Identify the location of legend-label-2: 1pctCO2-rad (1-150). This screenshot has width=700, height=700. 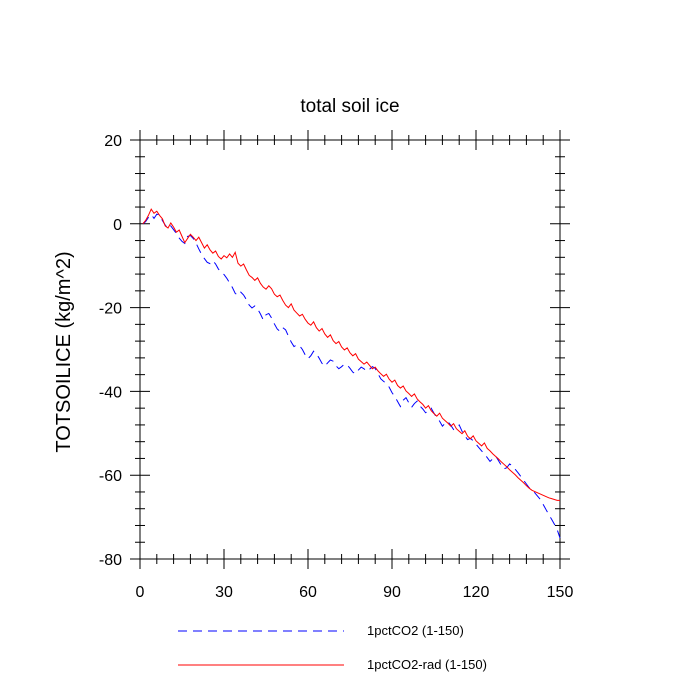
(427, 664).